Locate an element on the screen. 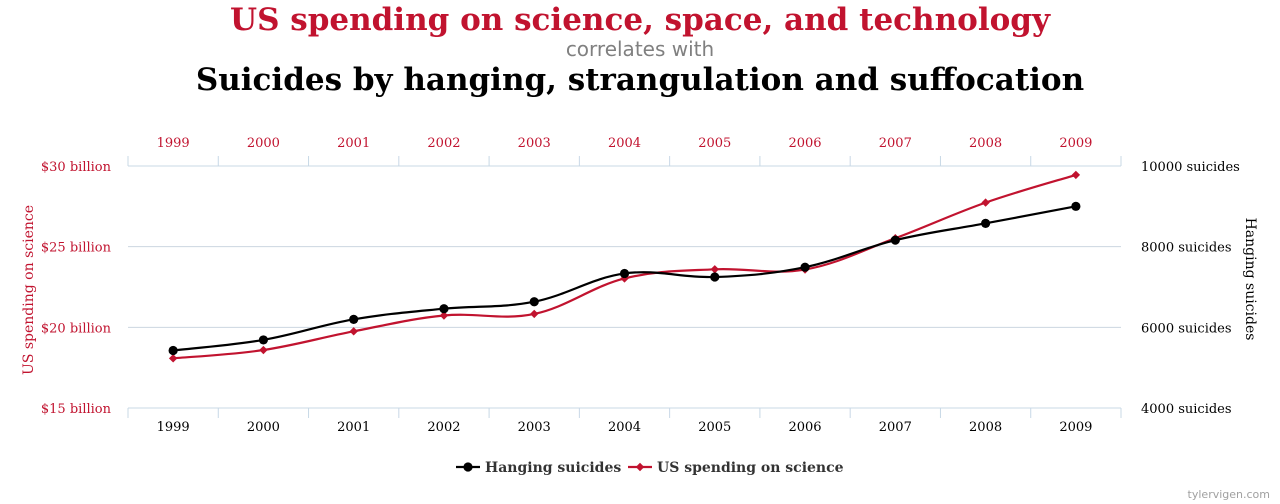 The height and width of the screenshot is (504, 1280). top-x-tick-label: 2002 is located at coordinates (443, 143).